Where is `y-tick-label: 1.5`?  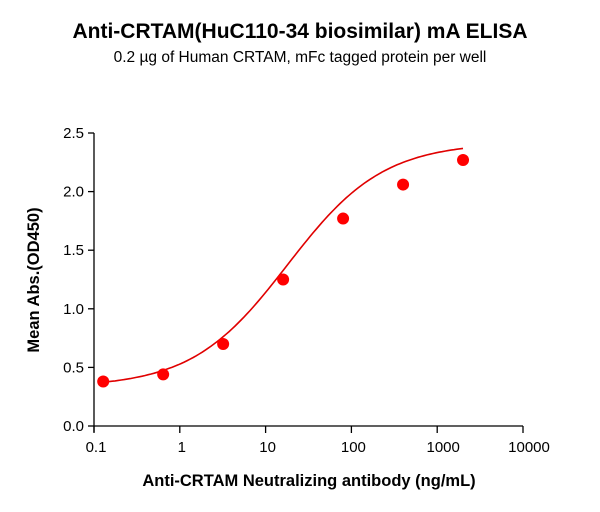
y-tick-label: 1.5 is located at coordinates (73, 250).